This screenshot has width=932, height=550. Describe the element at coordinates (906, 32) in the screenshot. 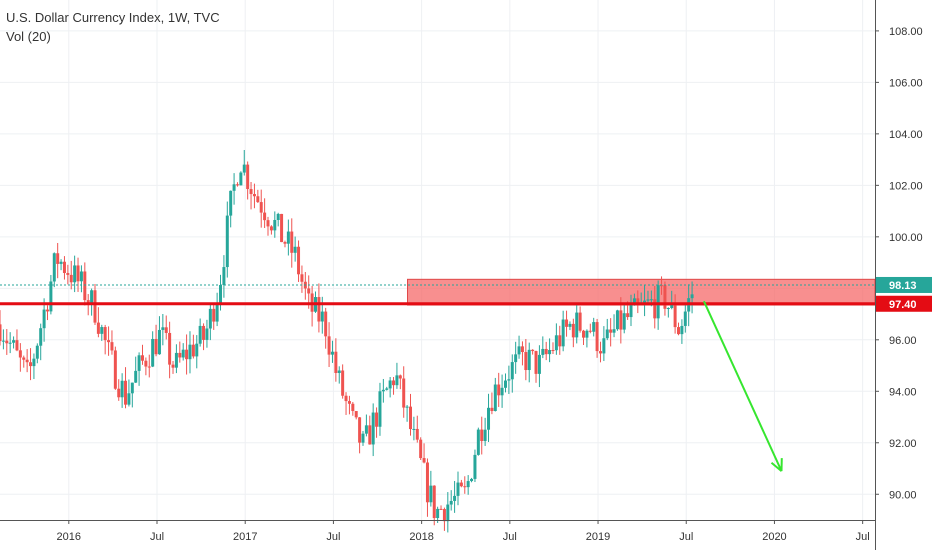

I see `price-tick-label: 108.00` at that location.